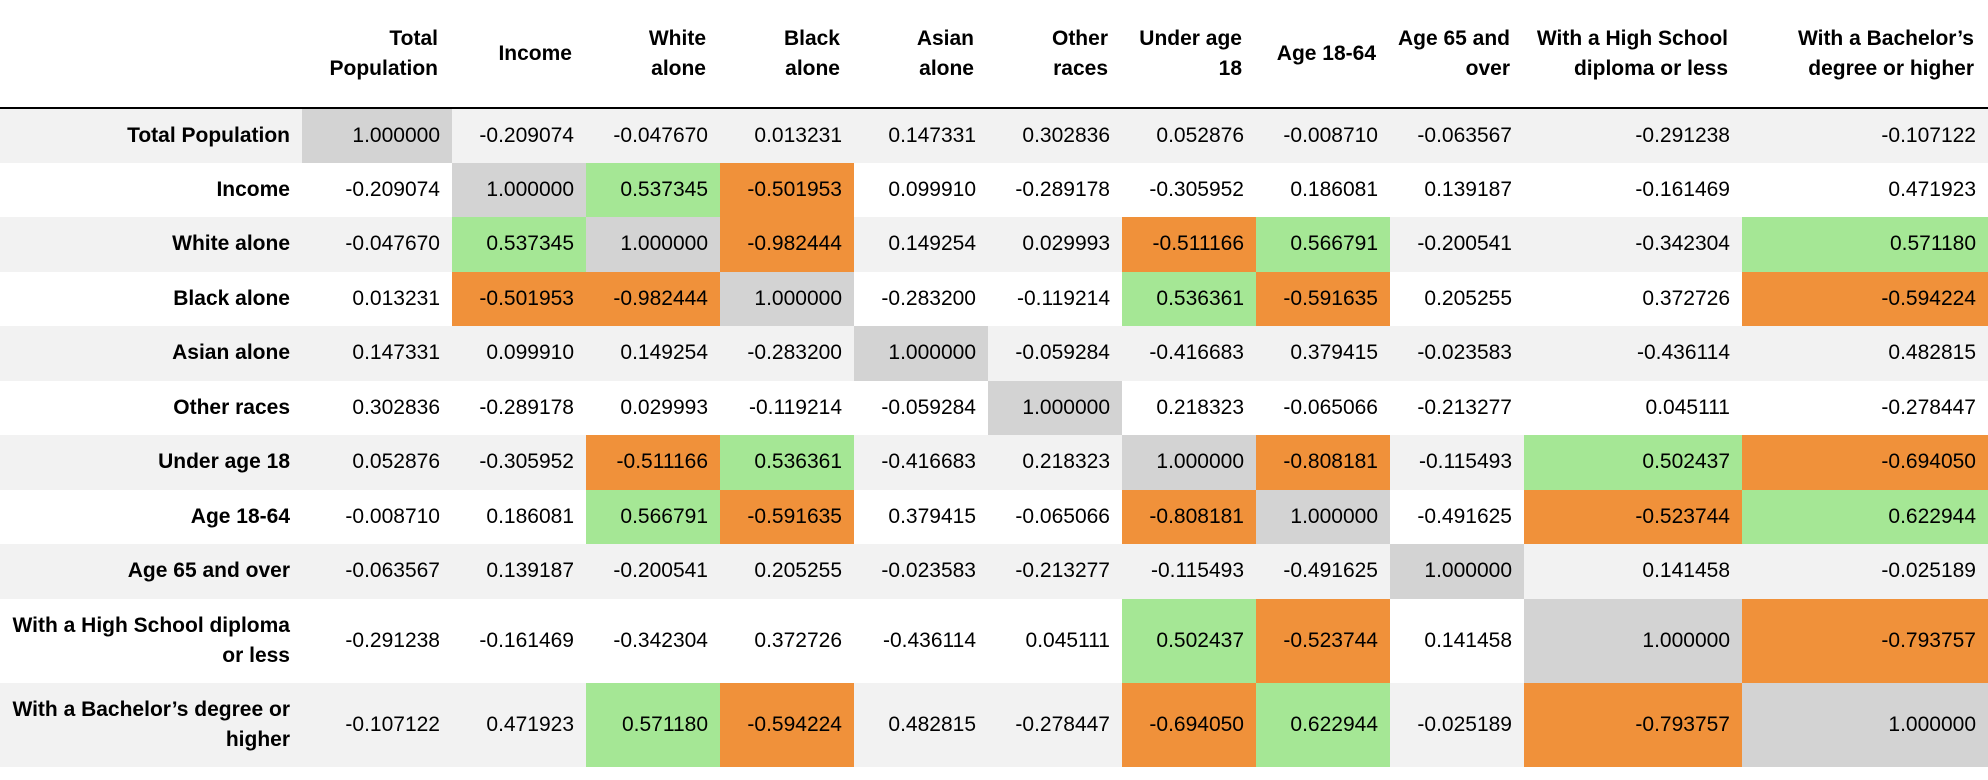  What do you see at coordinates (653, 298) in the screenshot?
I see `correlation-cell: -0.982444` at bounding box center [653, 298].